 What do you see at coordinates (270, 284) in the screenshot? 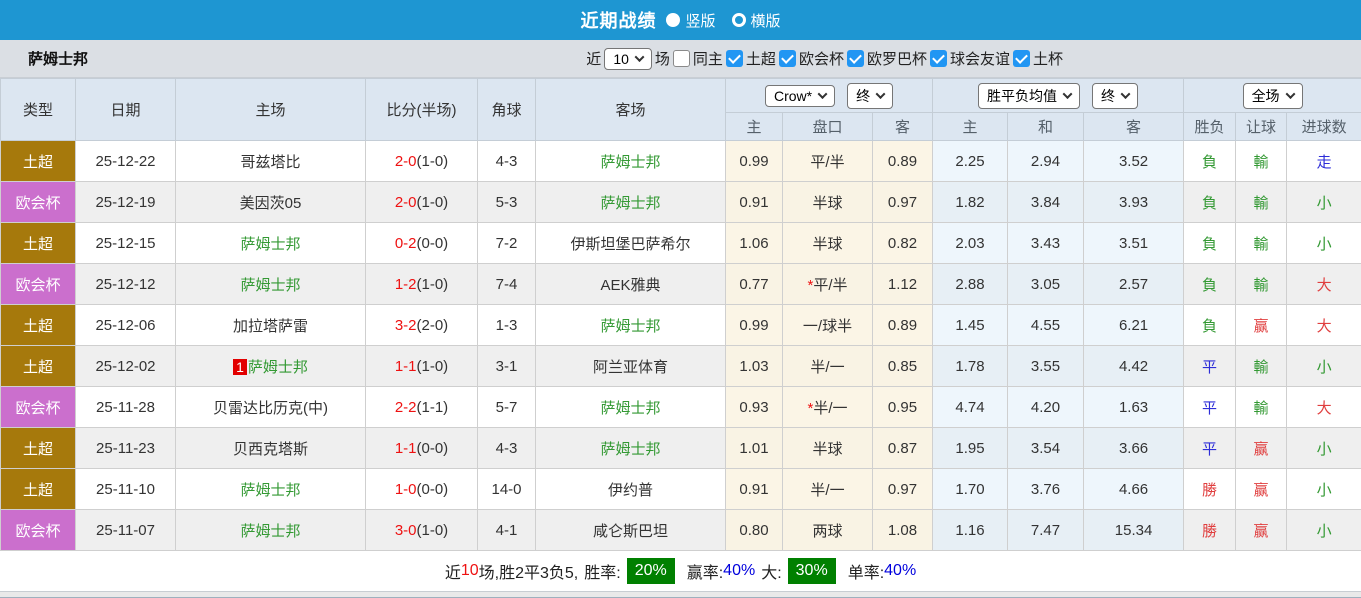
I see `home-team: 萨姆士邦` at bounding box center [270, 284].